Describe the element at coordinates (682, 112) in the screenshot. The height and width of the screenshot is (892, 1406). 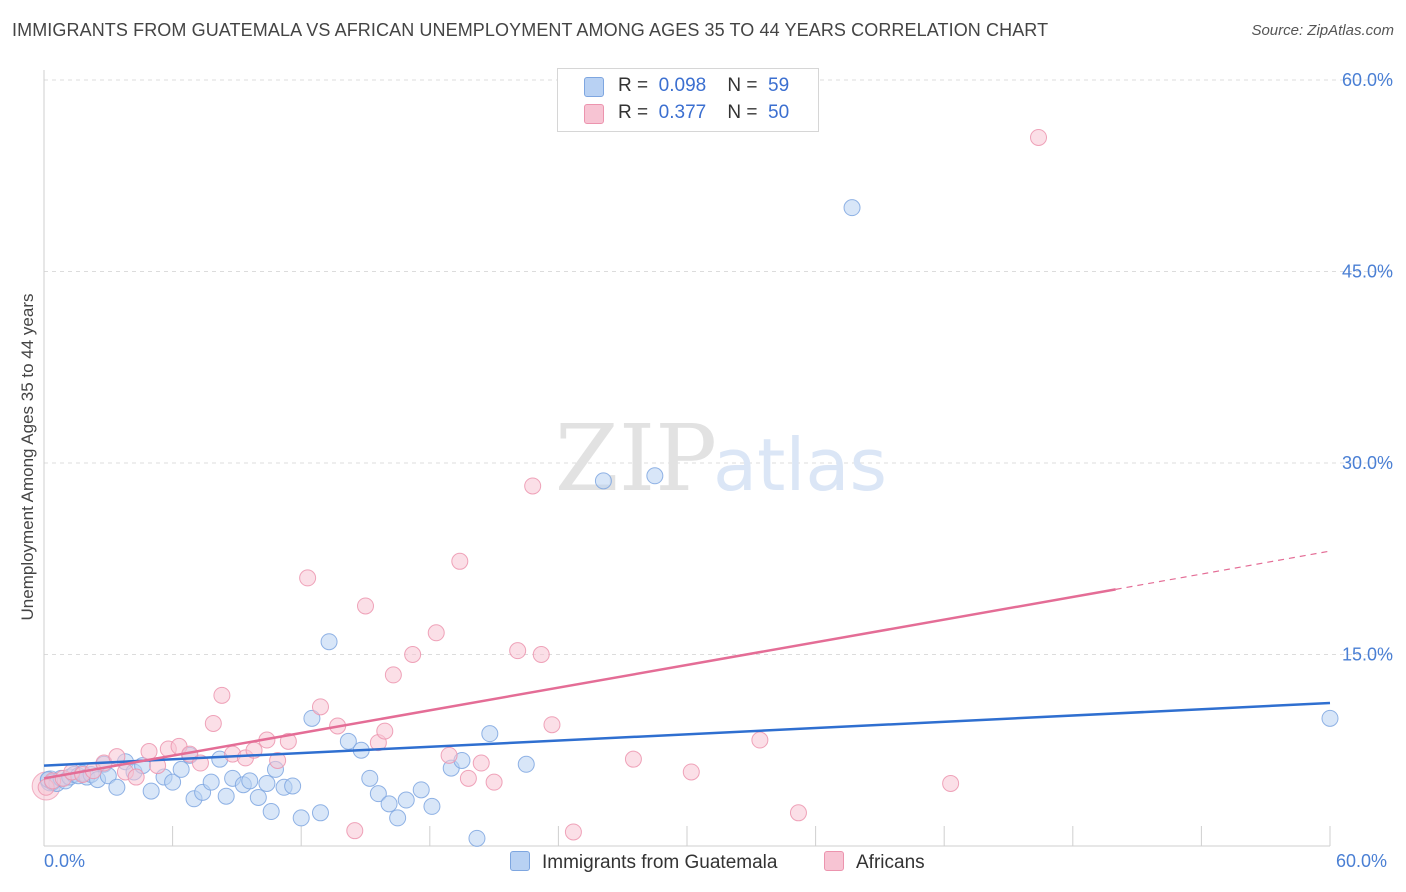
I see `legend-r-value: 0.377` at that location.